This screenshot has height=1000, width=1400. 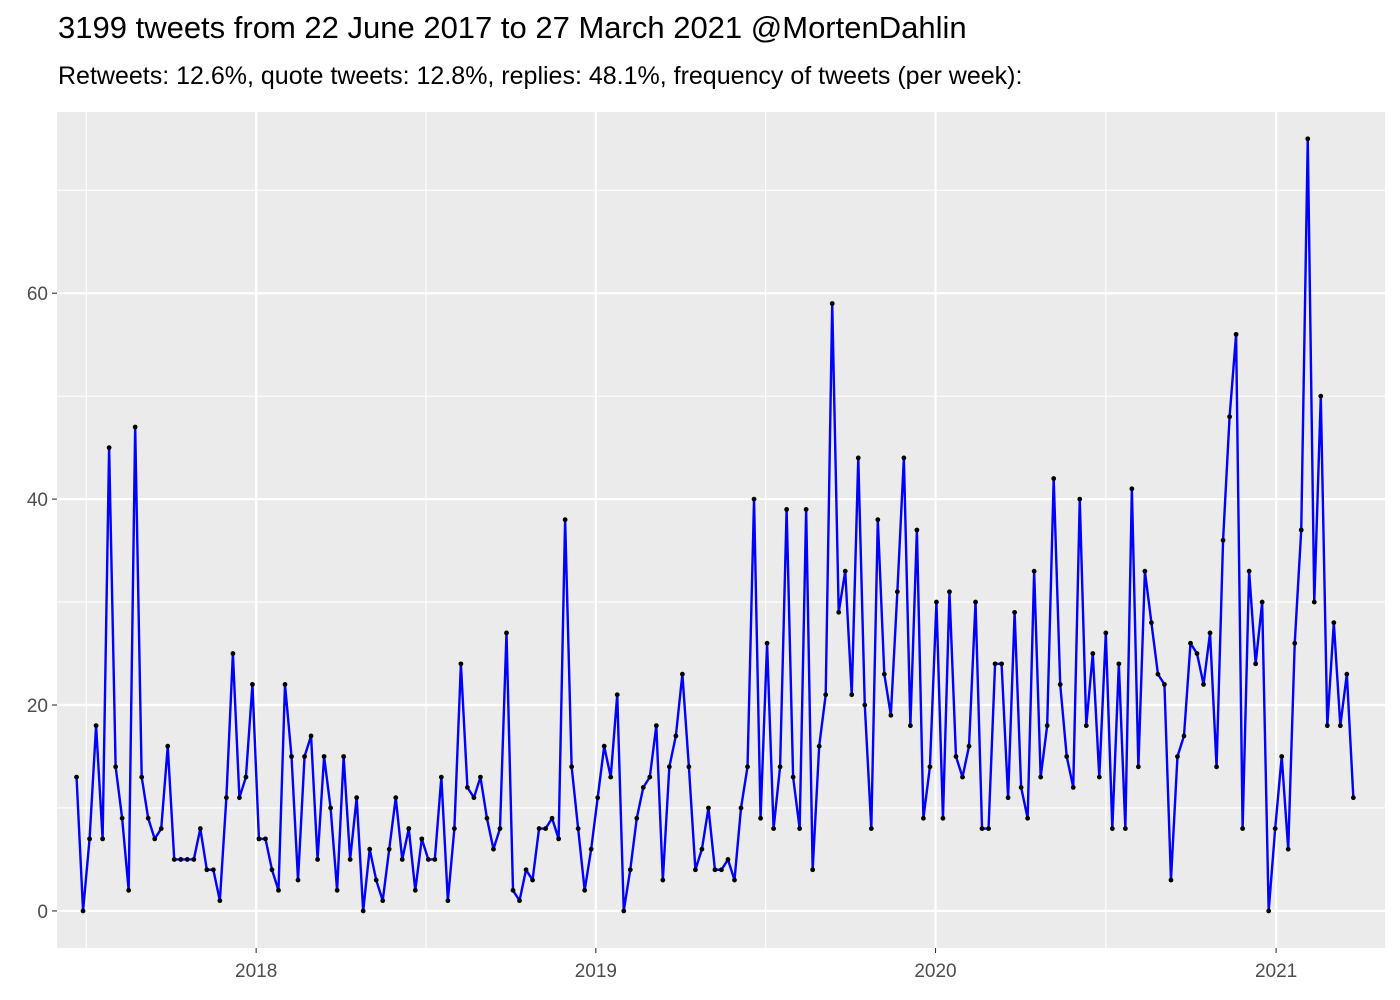 What do you see at coordinates (256, 971) in the screenshot?
I see `x-tick-label: 2018` at bounding box center [256, 971].